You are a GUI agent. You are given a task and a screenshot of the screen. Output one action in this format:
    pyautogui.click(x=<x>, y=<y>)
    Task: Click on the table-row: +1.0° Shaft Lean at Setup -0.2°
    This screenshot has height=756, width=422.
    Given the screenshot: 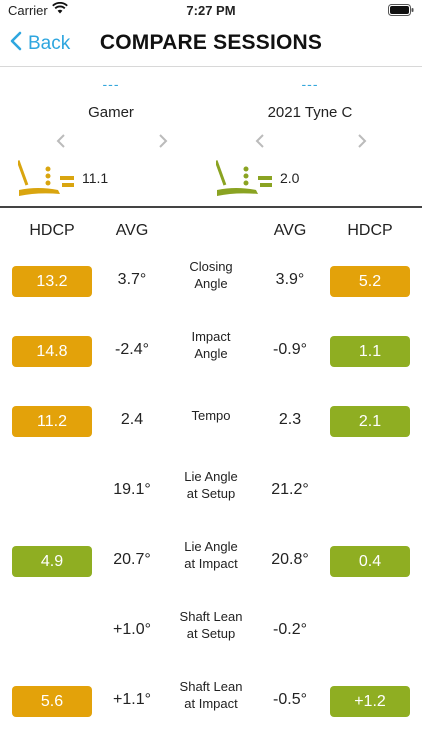 What is the action you would take?
    pyautogui.click(x=211, y=647)
    